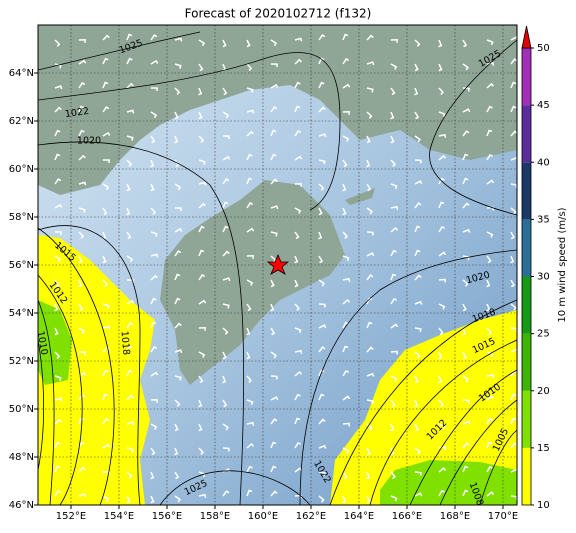 This screenshot has width=576, height=533. I want to click on lon-label: 168°E, so click(455, 516).